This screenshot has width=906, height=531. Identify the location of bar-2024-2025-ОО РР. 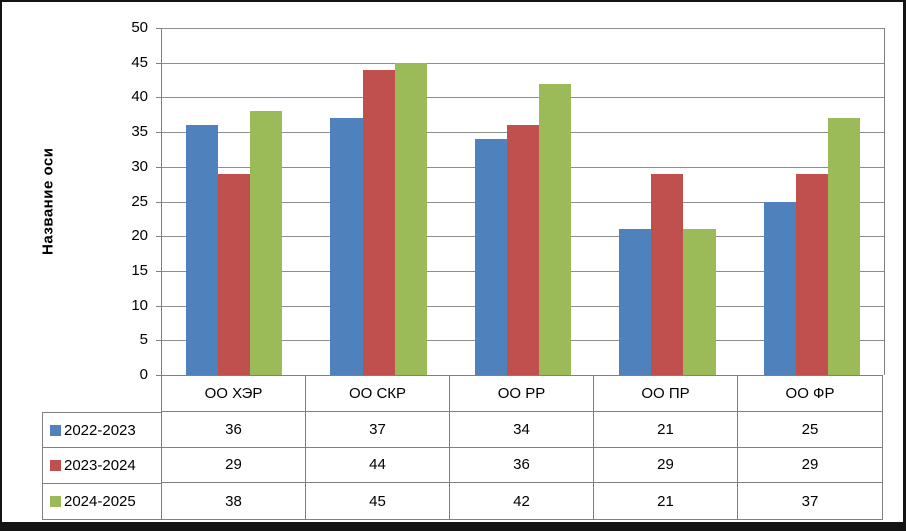
(555, 229).